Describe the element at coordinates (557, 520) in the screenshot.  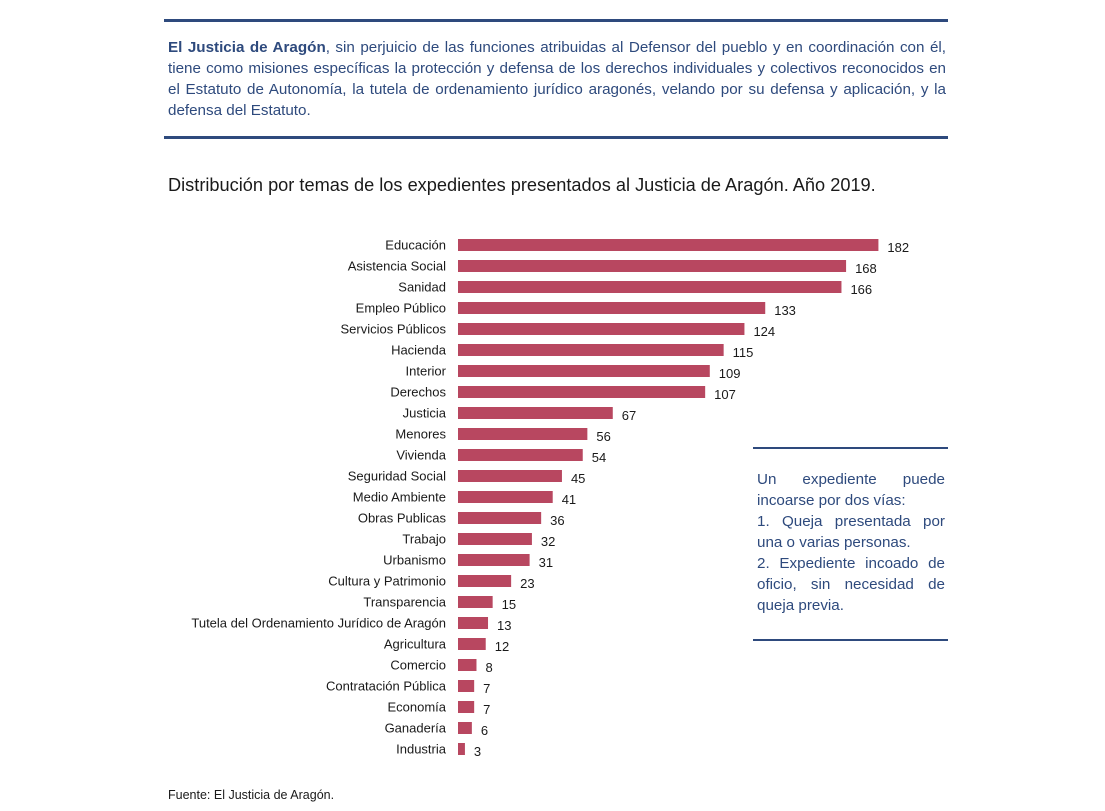
I see `value-label: 36` at that location.